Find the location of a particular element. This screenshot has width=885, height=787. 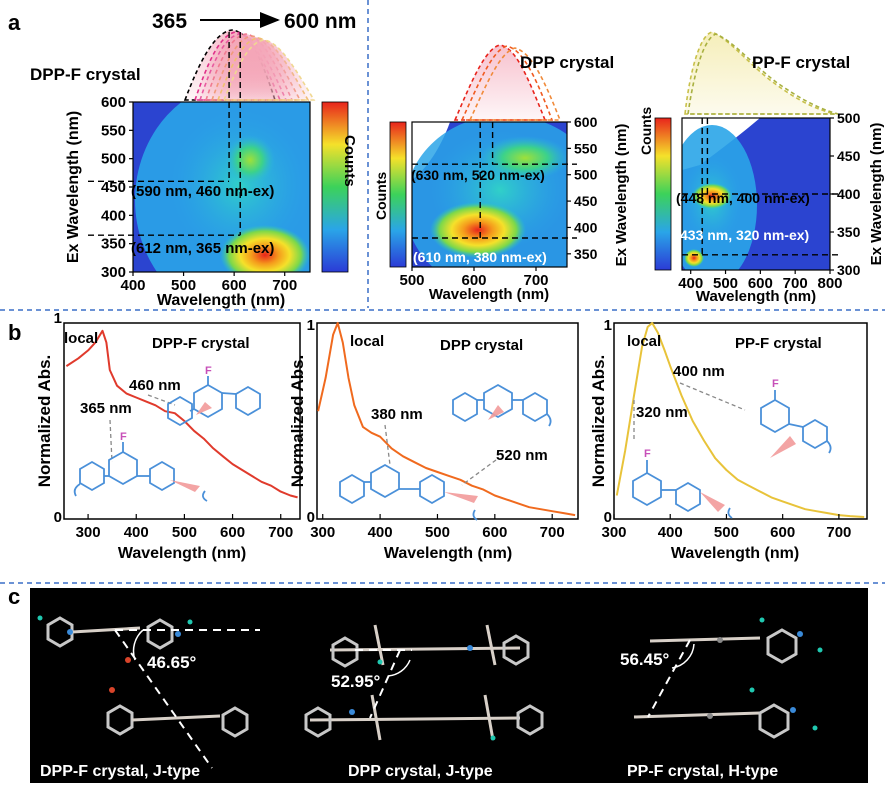

panel-letter-c: c is located at coordinates (14, 596).